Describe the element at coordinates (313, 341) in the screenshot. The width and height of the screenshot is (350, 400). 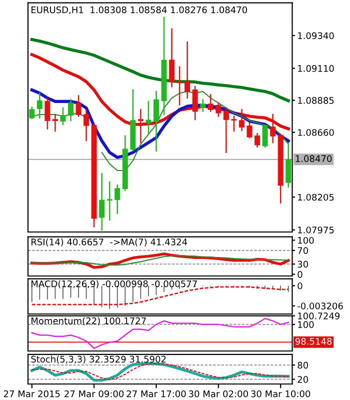
I see `ref-line-label: 98.5148` at that location.